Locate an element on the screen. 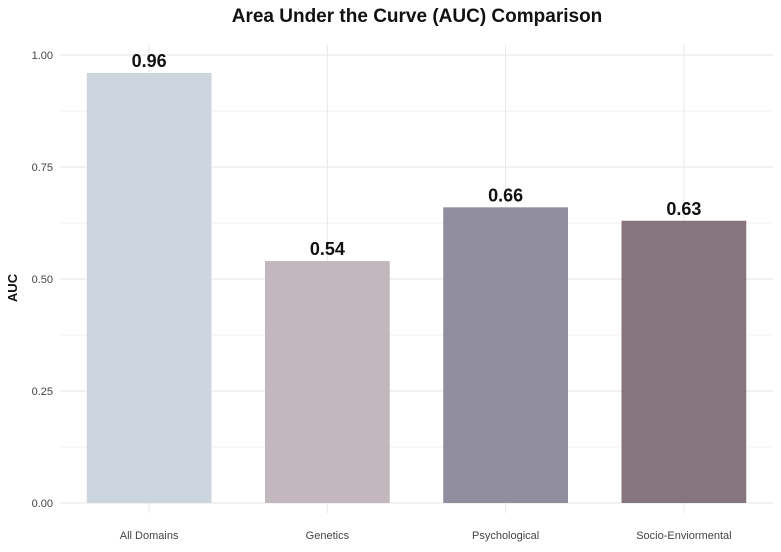 The width and height of the screenshot is (781, 552). x-tick-label: Psychological is located at coordinates (505, 536).